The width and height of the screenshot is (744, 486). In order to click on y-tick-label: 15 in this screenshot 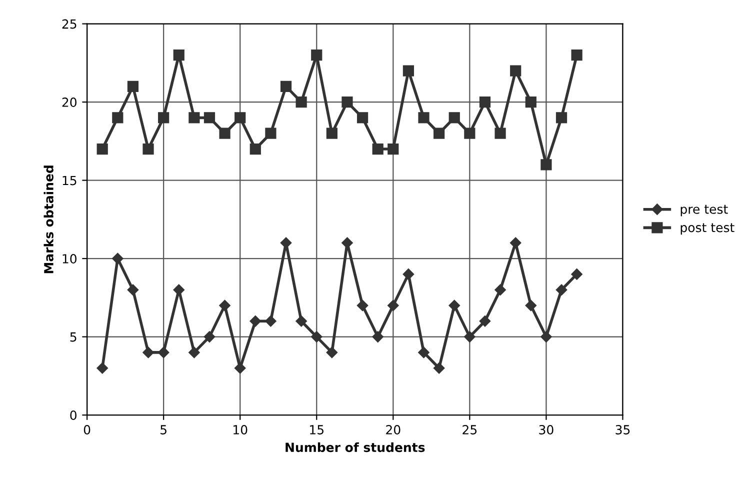, I will do `click(69, 181)`.